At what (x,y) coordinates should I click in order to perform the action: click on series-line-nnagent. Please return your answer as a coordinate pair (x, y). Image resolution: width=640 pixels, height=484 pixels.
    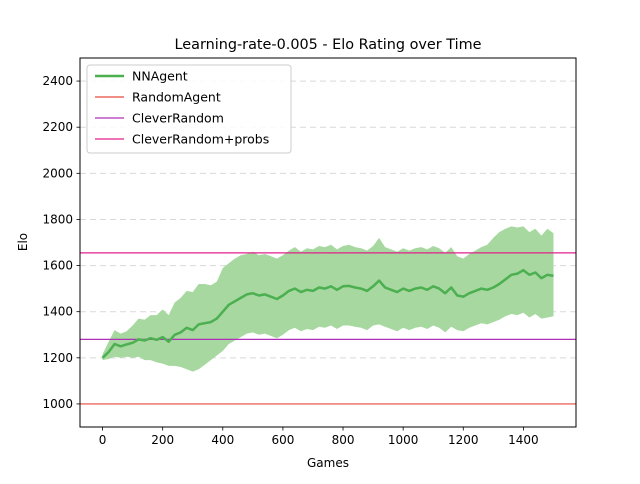
    Looking at the image, I should click on (327, 313).